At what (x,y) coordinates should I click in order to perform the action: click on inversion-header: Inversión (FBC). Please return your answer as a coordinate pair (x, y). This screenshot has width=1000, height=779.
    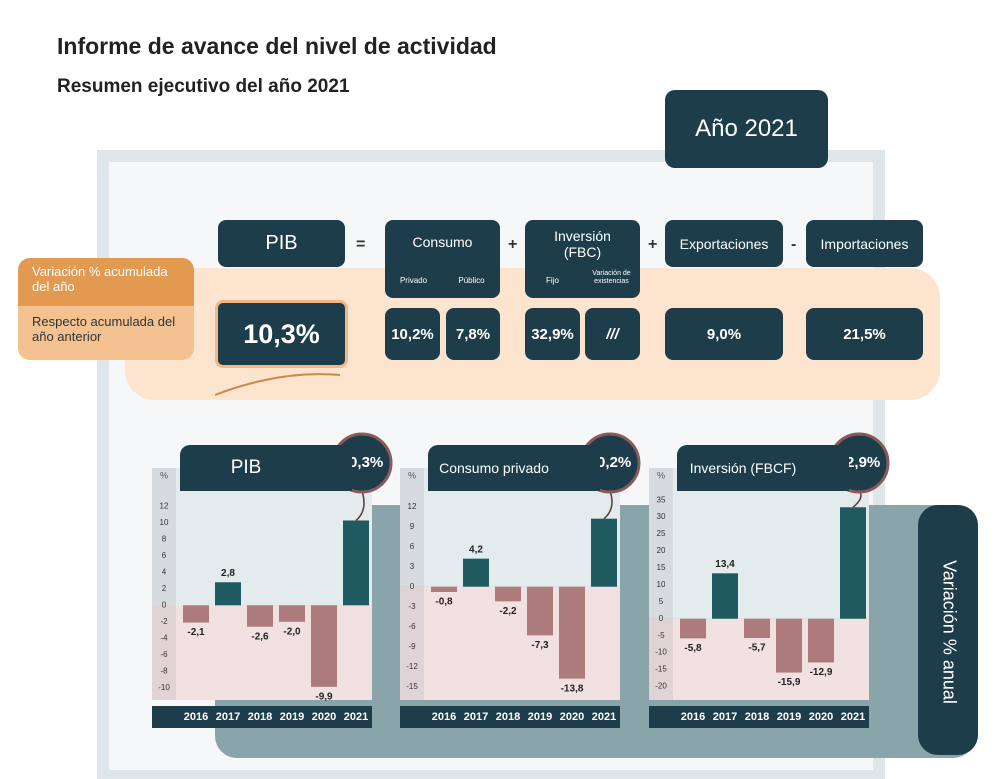
    Looking at the image, I should click on (582, 259).